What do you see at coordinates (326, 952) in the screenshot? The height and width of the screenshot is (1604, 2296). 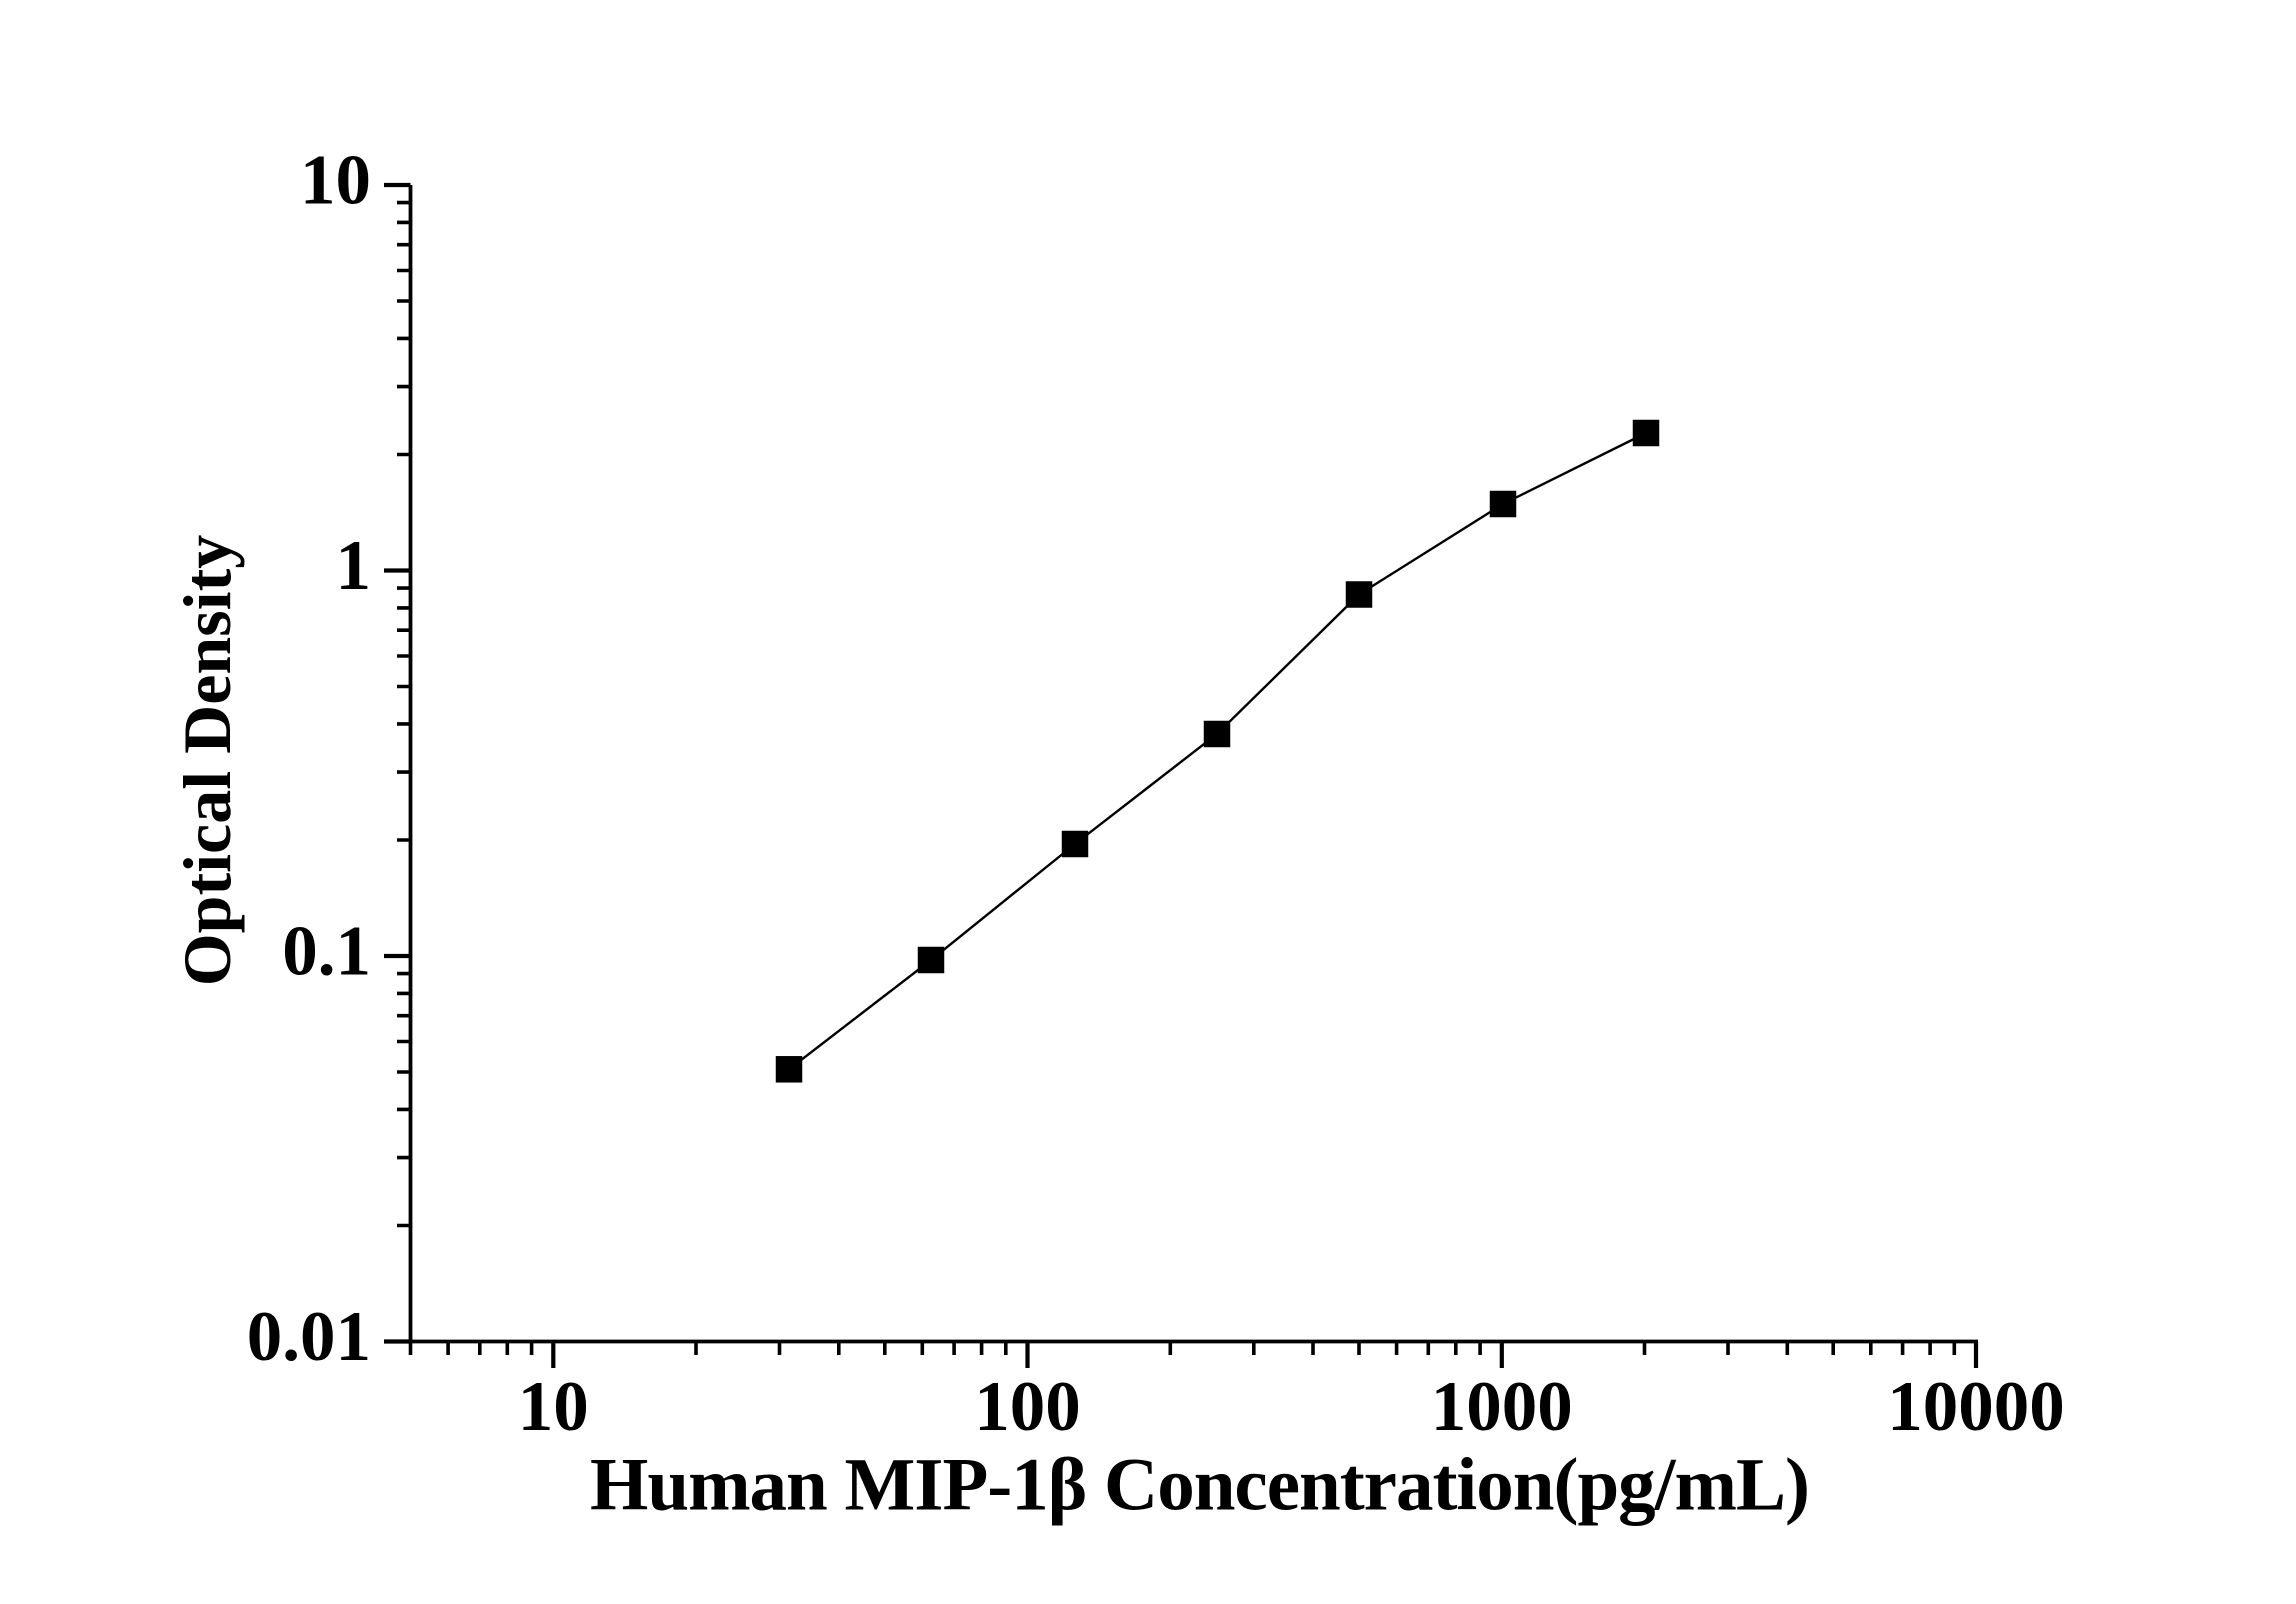 I see `svg-text: 0.1` at bounding box center [326, 952].